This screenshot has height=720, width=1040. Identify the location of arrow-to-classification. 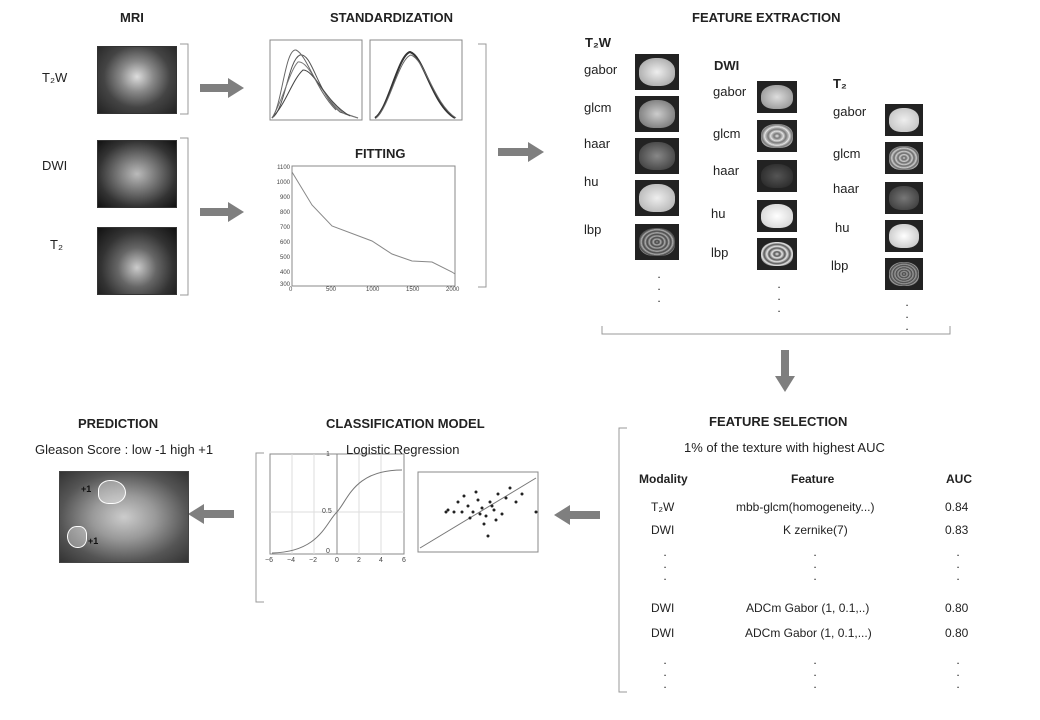
(577, 515).